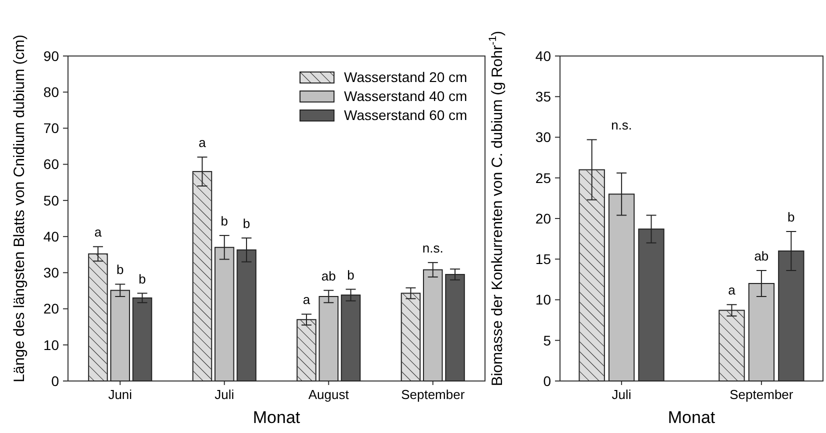  What do you see at coordinates (19, 208) in the screenshot?
I see `y-axis-title: Länge des längsten Blatts von Cnidium dubium (cm)` at bounding box center [19, 208].